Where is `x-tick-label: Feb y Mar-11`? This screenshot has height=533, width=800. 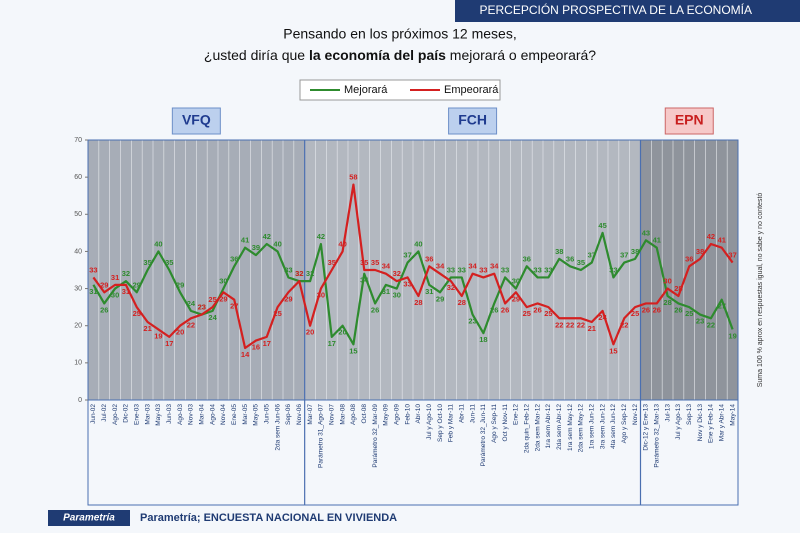 x-tick-label: Feb y Mar-11 is located at coordinates (451, 423).